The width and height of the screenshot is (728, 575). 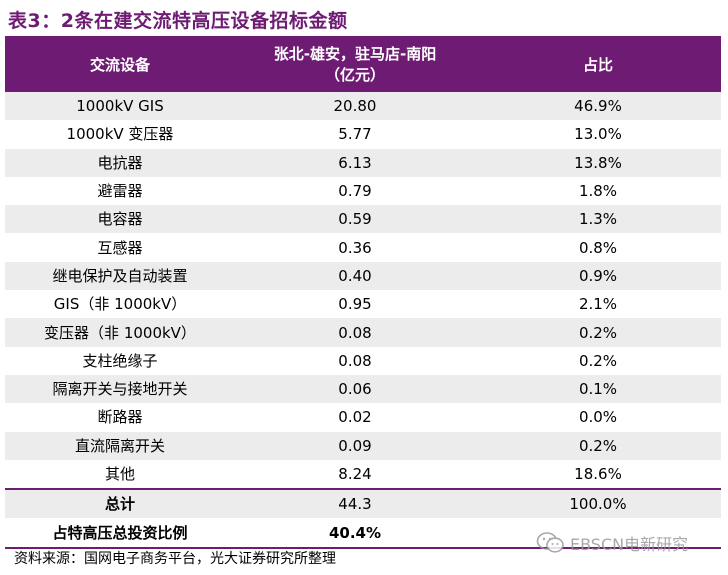 I want to click on table-row: GIS（非 1000kV） 0.95 2.1%, so click(x=363, y=304).